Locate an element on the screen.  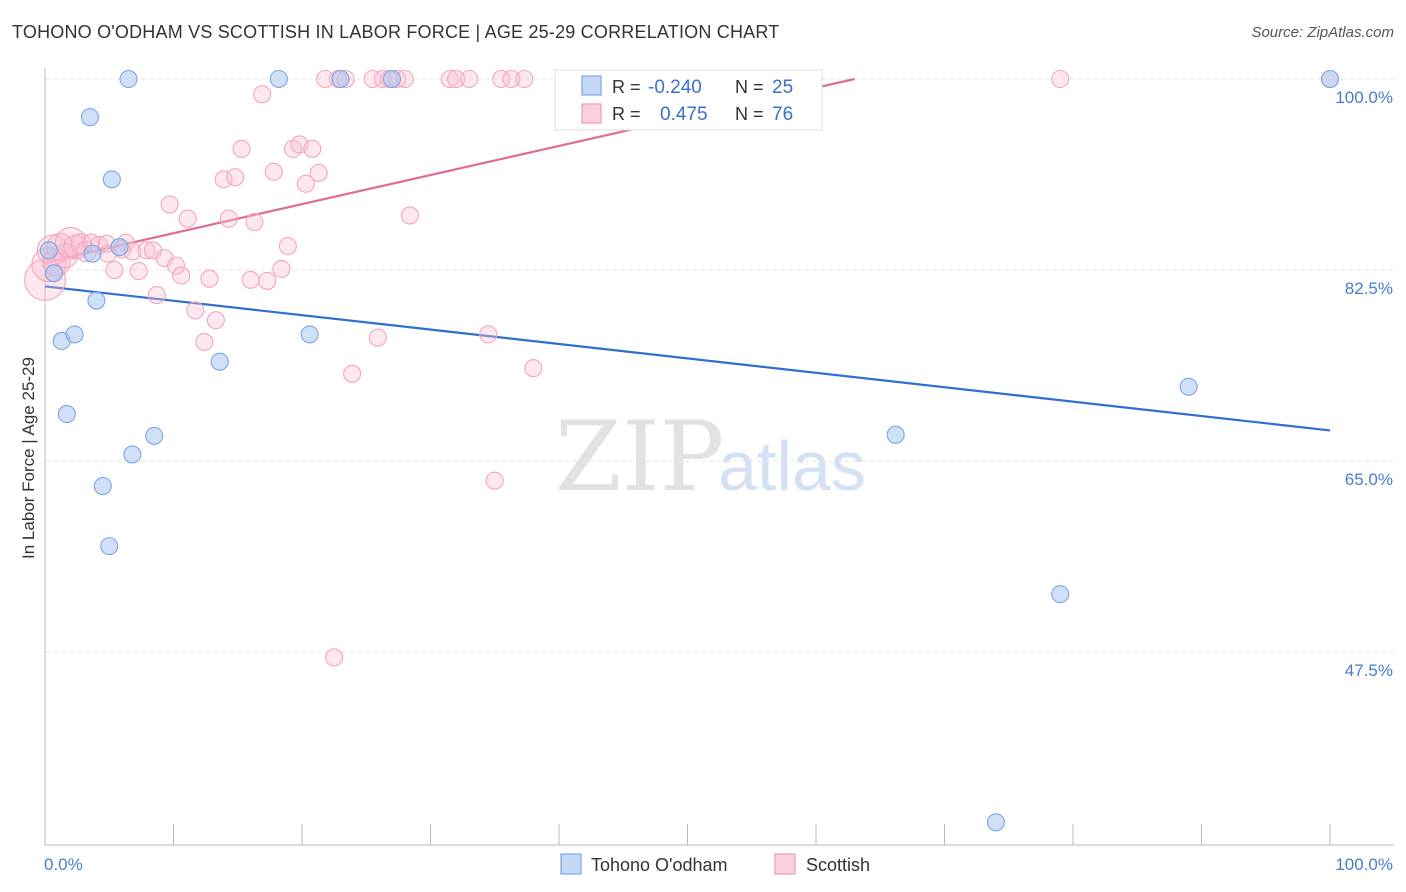
series-legend-label-scottish: Scottish is located at coordinates (838, 865).